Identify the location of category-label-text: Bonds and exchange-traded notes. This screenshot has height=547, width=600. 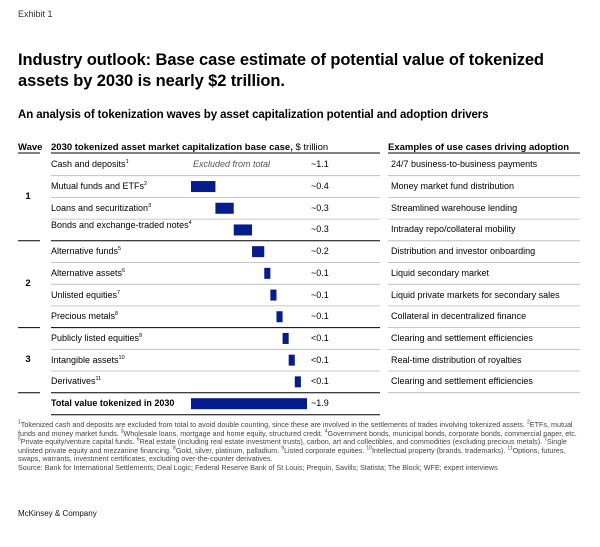
(120, 225).